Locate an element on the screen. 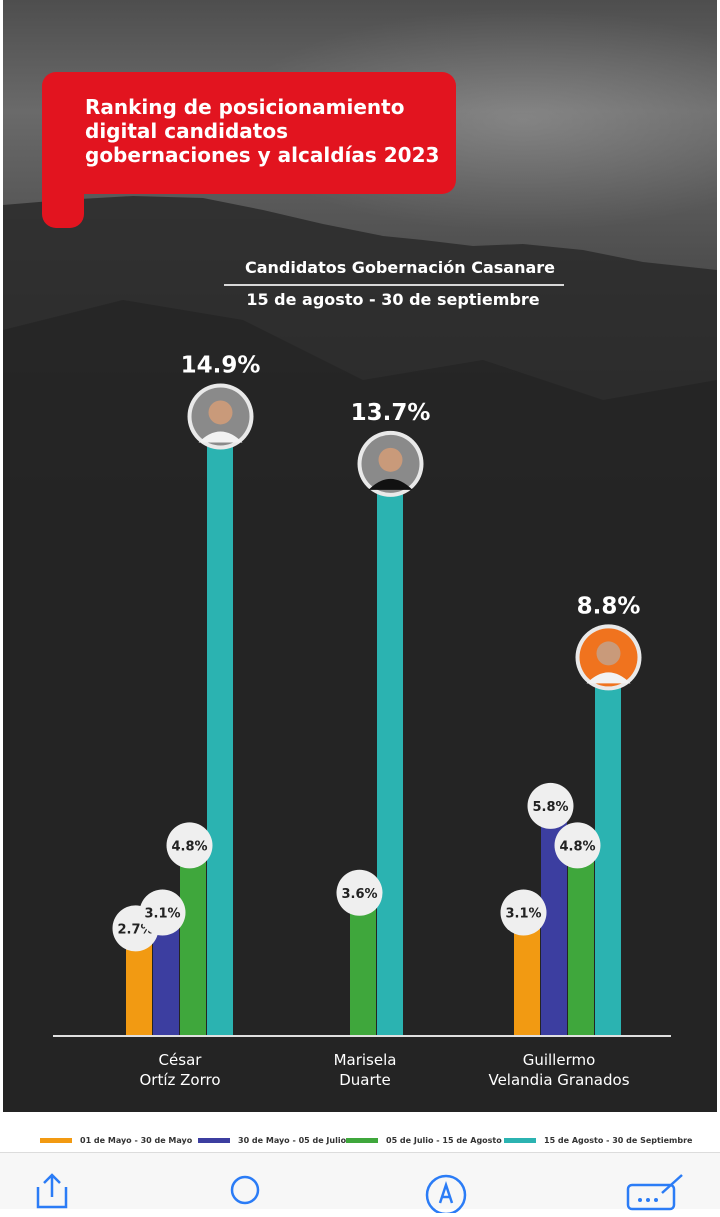  legend-label: 05 de Julio - 15 de Agosto is located at coordinates (444, 1140).